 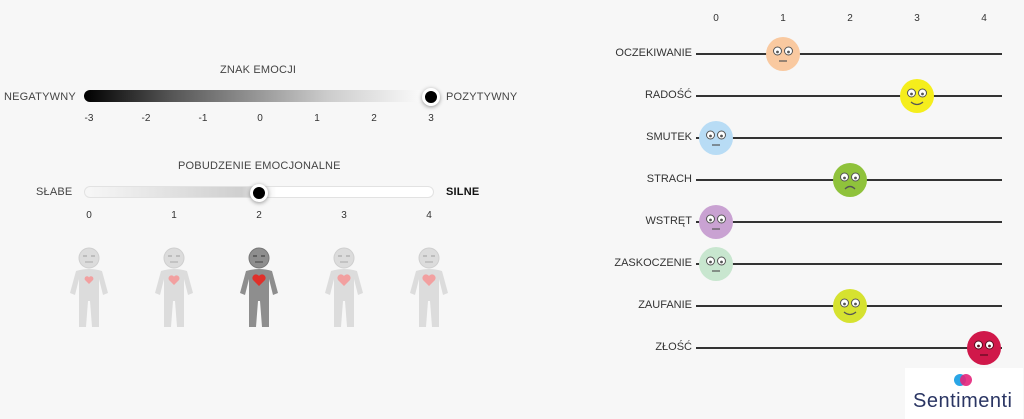 What do you see at coordinates (653, 263) in the screenshot?
I see `emotion-label: ZASKOCZENIE` at bounding box center [653, 263].